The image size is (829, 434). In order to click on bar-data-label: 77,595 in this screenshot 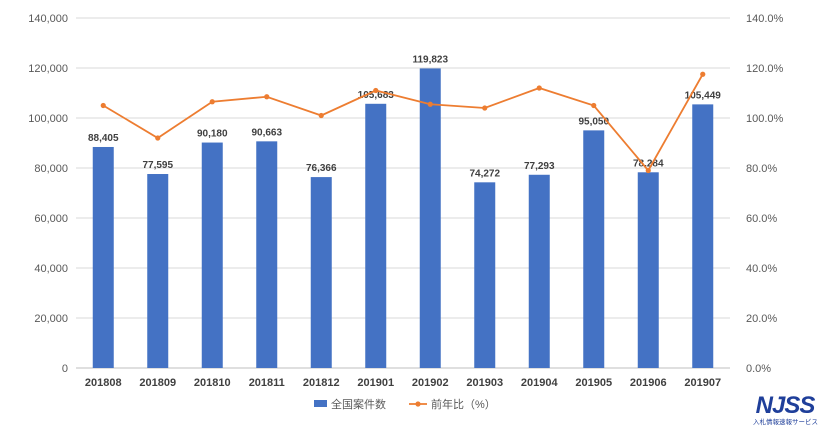, I will do `click(157, 165)`.